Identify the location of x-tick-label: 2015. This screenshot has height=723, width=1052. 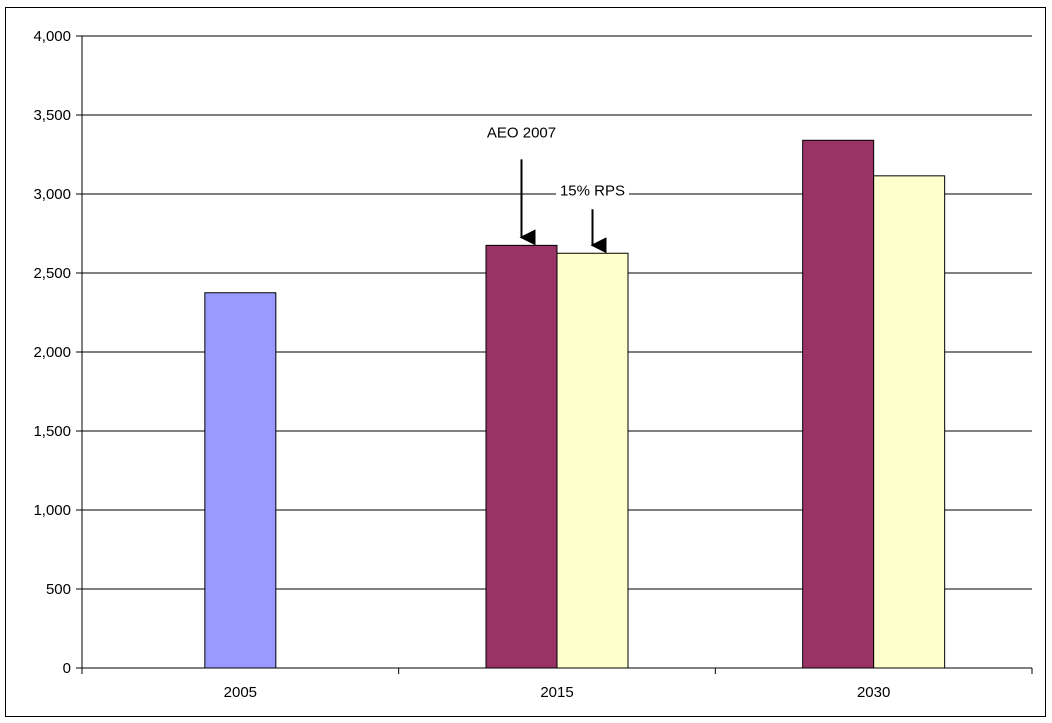
(556, 692).